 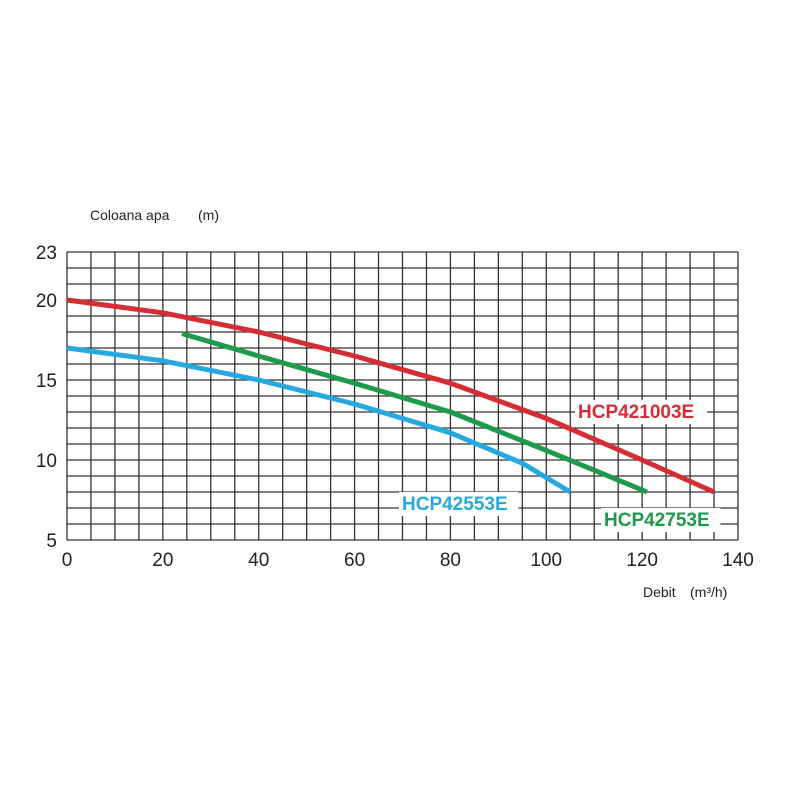 I want to click on series-label: HCP421003E, so click(x=636, y=412).